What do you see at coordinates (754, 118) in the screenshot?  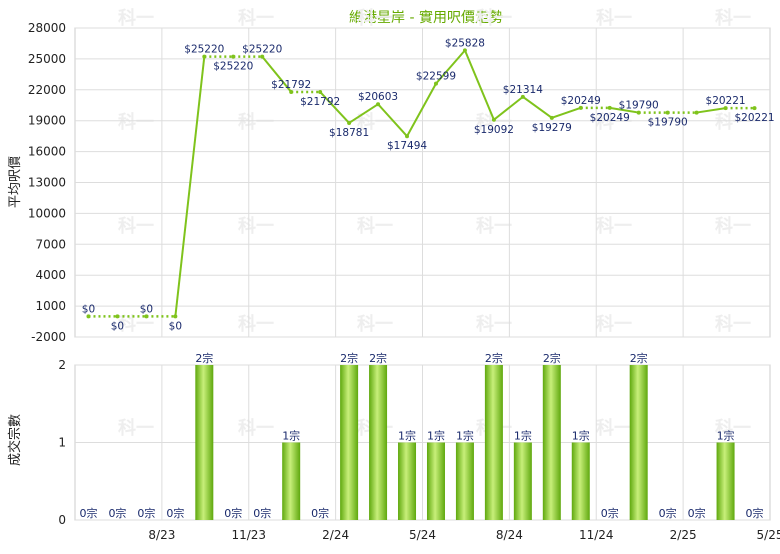 I see `price-data-label: $20221` at bounding box center [754, 118].